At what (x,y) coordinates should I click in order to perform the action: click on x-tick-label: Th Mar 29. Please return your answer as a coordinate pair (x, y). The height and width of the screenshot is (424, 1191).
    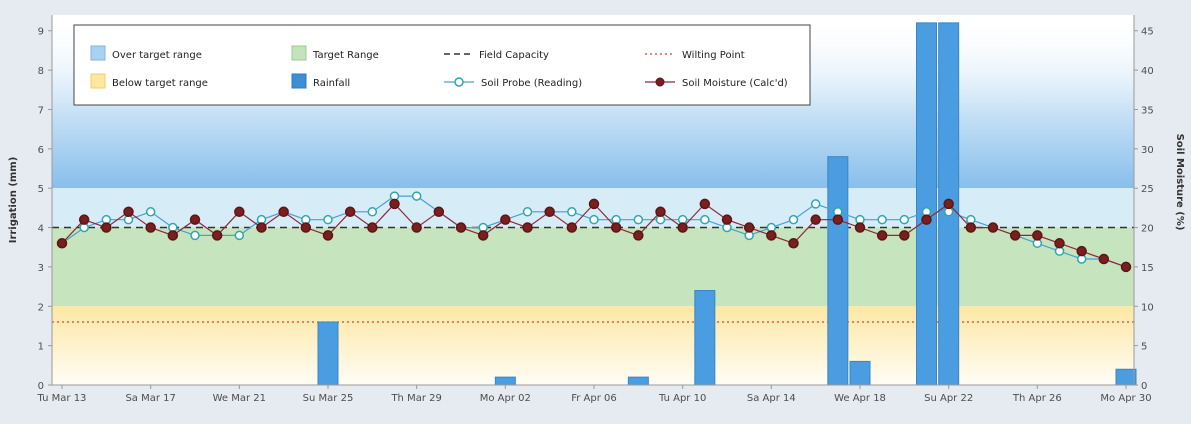
    Looking at the image, I should click on (415, 398).